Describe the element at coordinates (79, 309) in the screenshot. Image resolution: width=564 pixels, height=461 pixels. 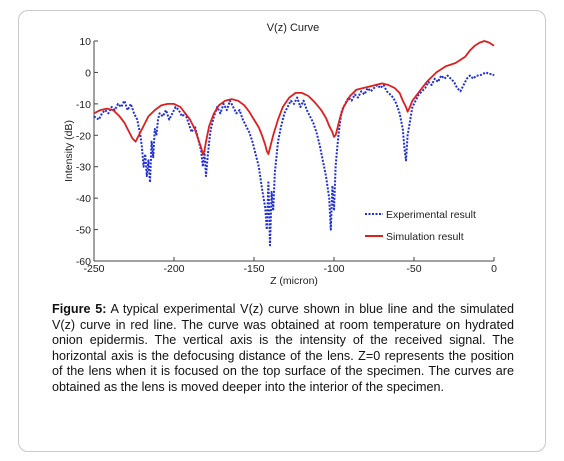
I see `caption-label: Figure 5:` at that location.